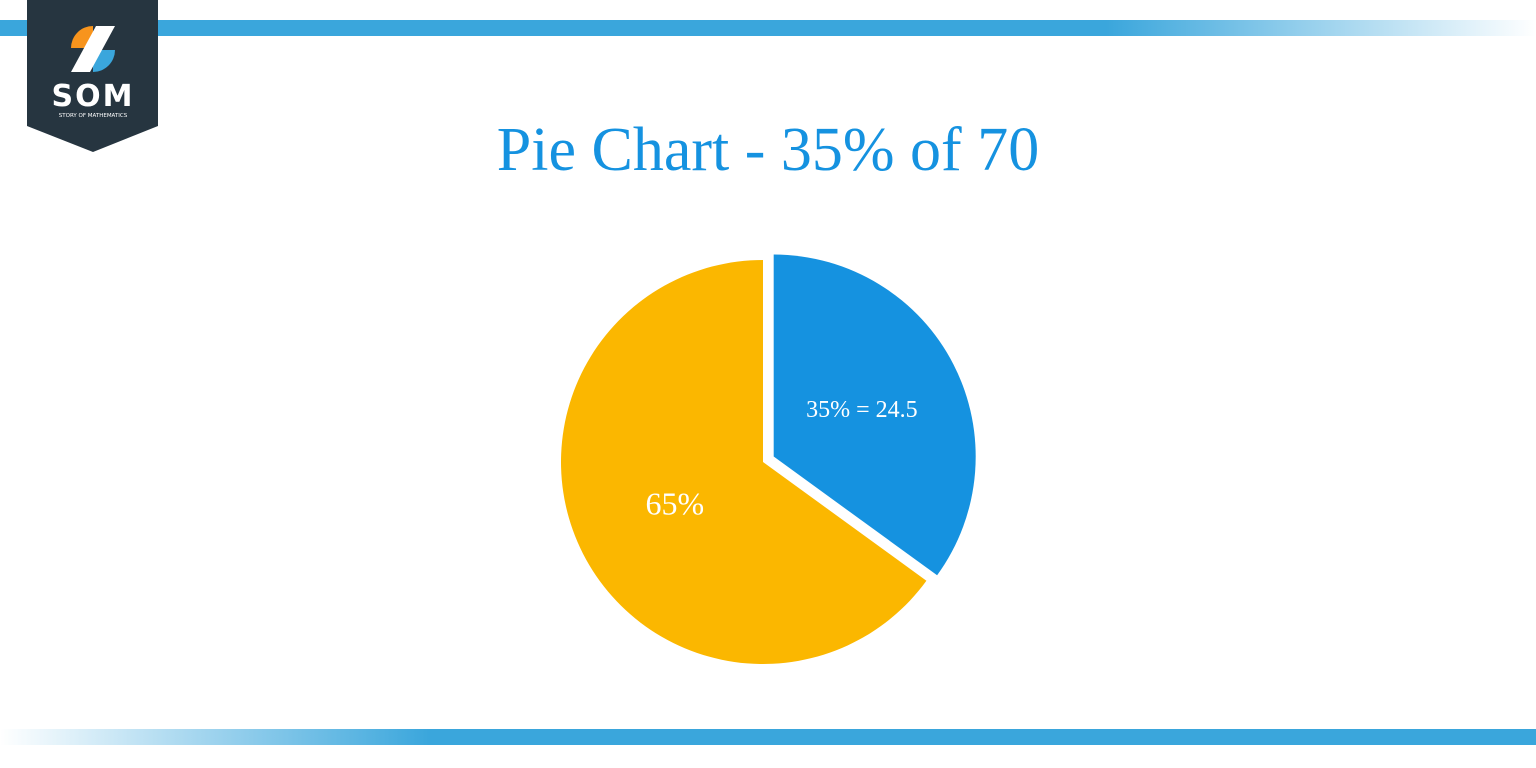  Describe the element at coordinates (862, 410) in the screenshot. I see `value-label: 35% = 24.5` at that location.